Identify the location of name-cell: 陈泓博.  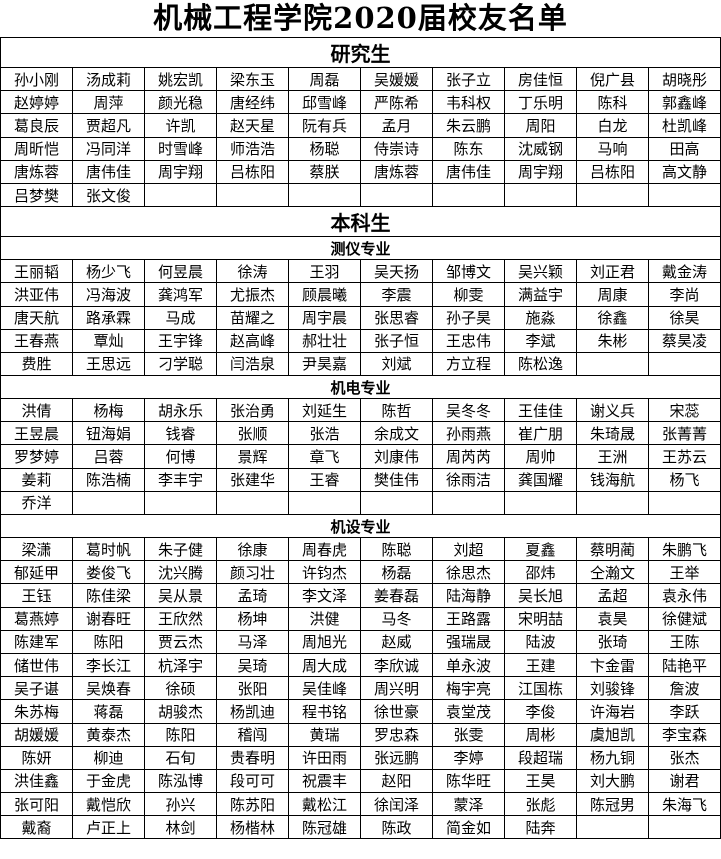
(180, 781).